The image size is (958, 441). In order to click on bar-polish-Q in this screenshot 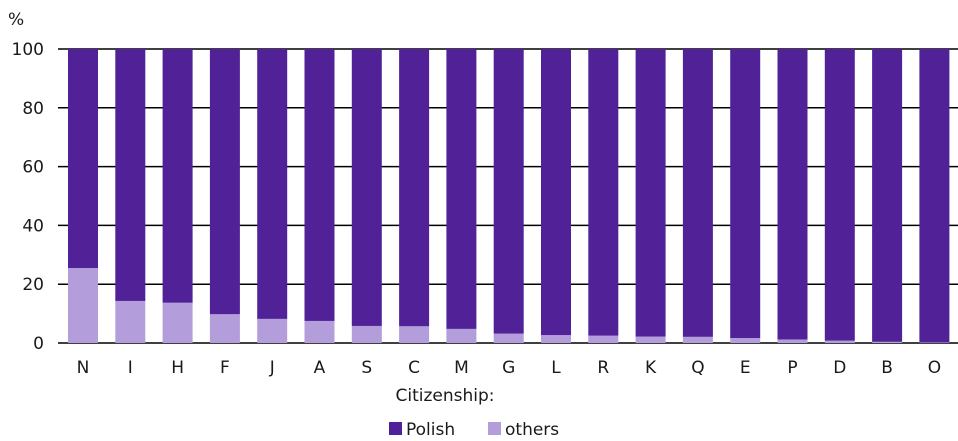, I will do `click(697, 193)`.